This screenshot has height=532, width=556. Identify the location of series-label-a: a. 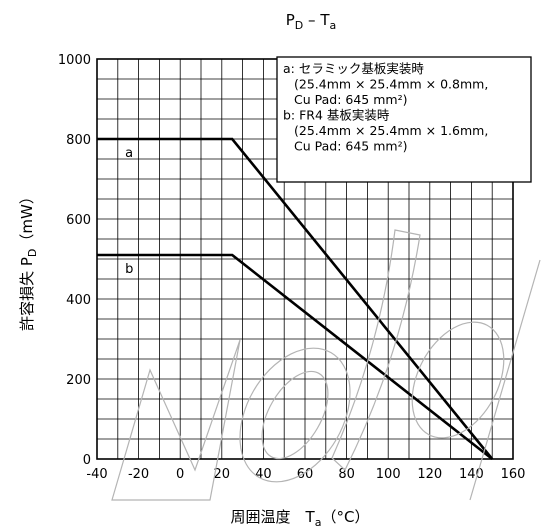
(129, 153).